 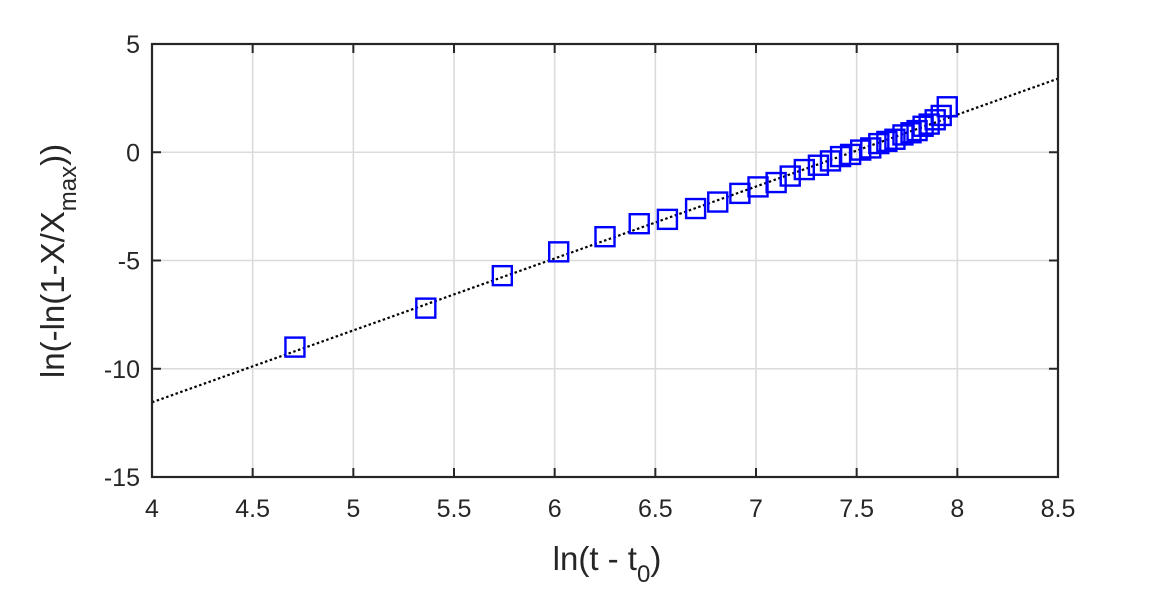 What do you see at coordinates (252, 509) in the screenshot?
I see `x-tick-label: 4.5` at bounding box center [252, 509].